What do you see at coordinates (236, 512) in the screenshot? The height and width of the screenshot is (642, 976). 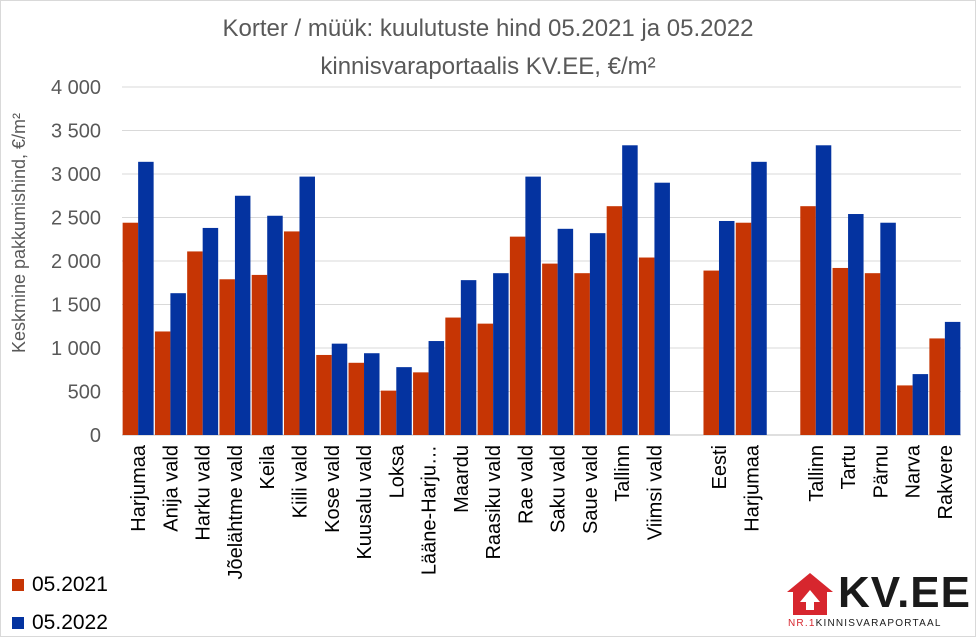 I see `x-tick-label: Jõelähtme vald` at bounding box center [236, 512].